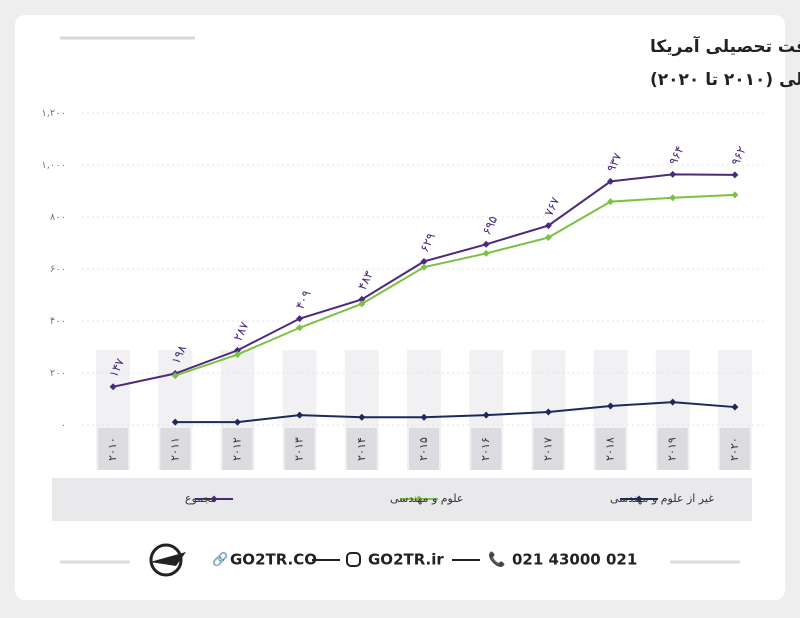  I want to click on x-tick-label: ۲۰۱۹, so click(672, 449).